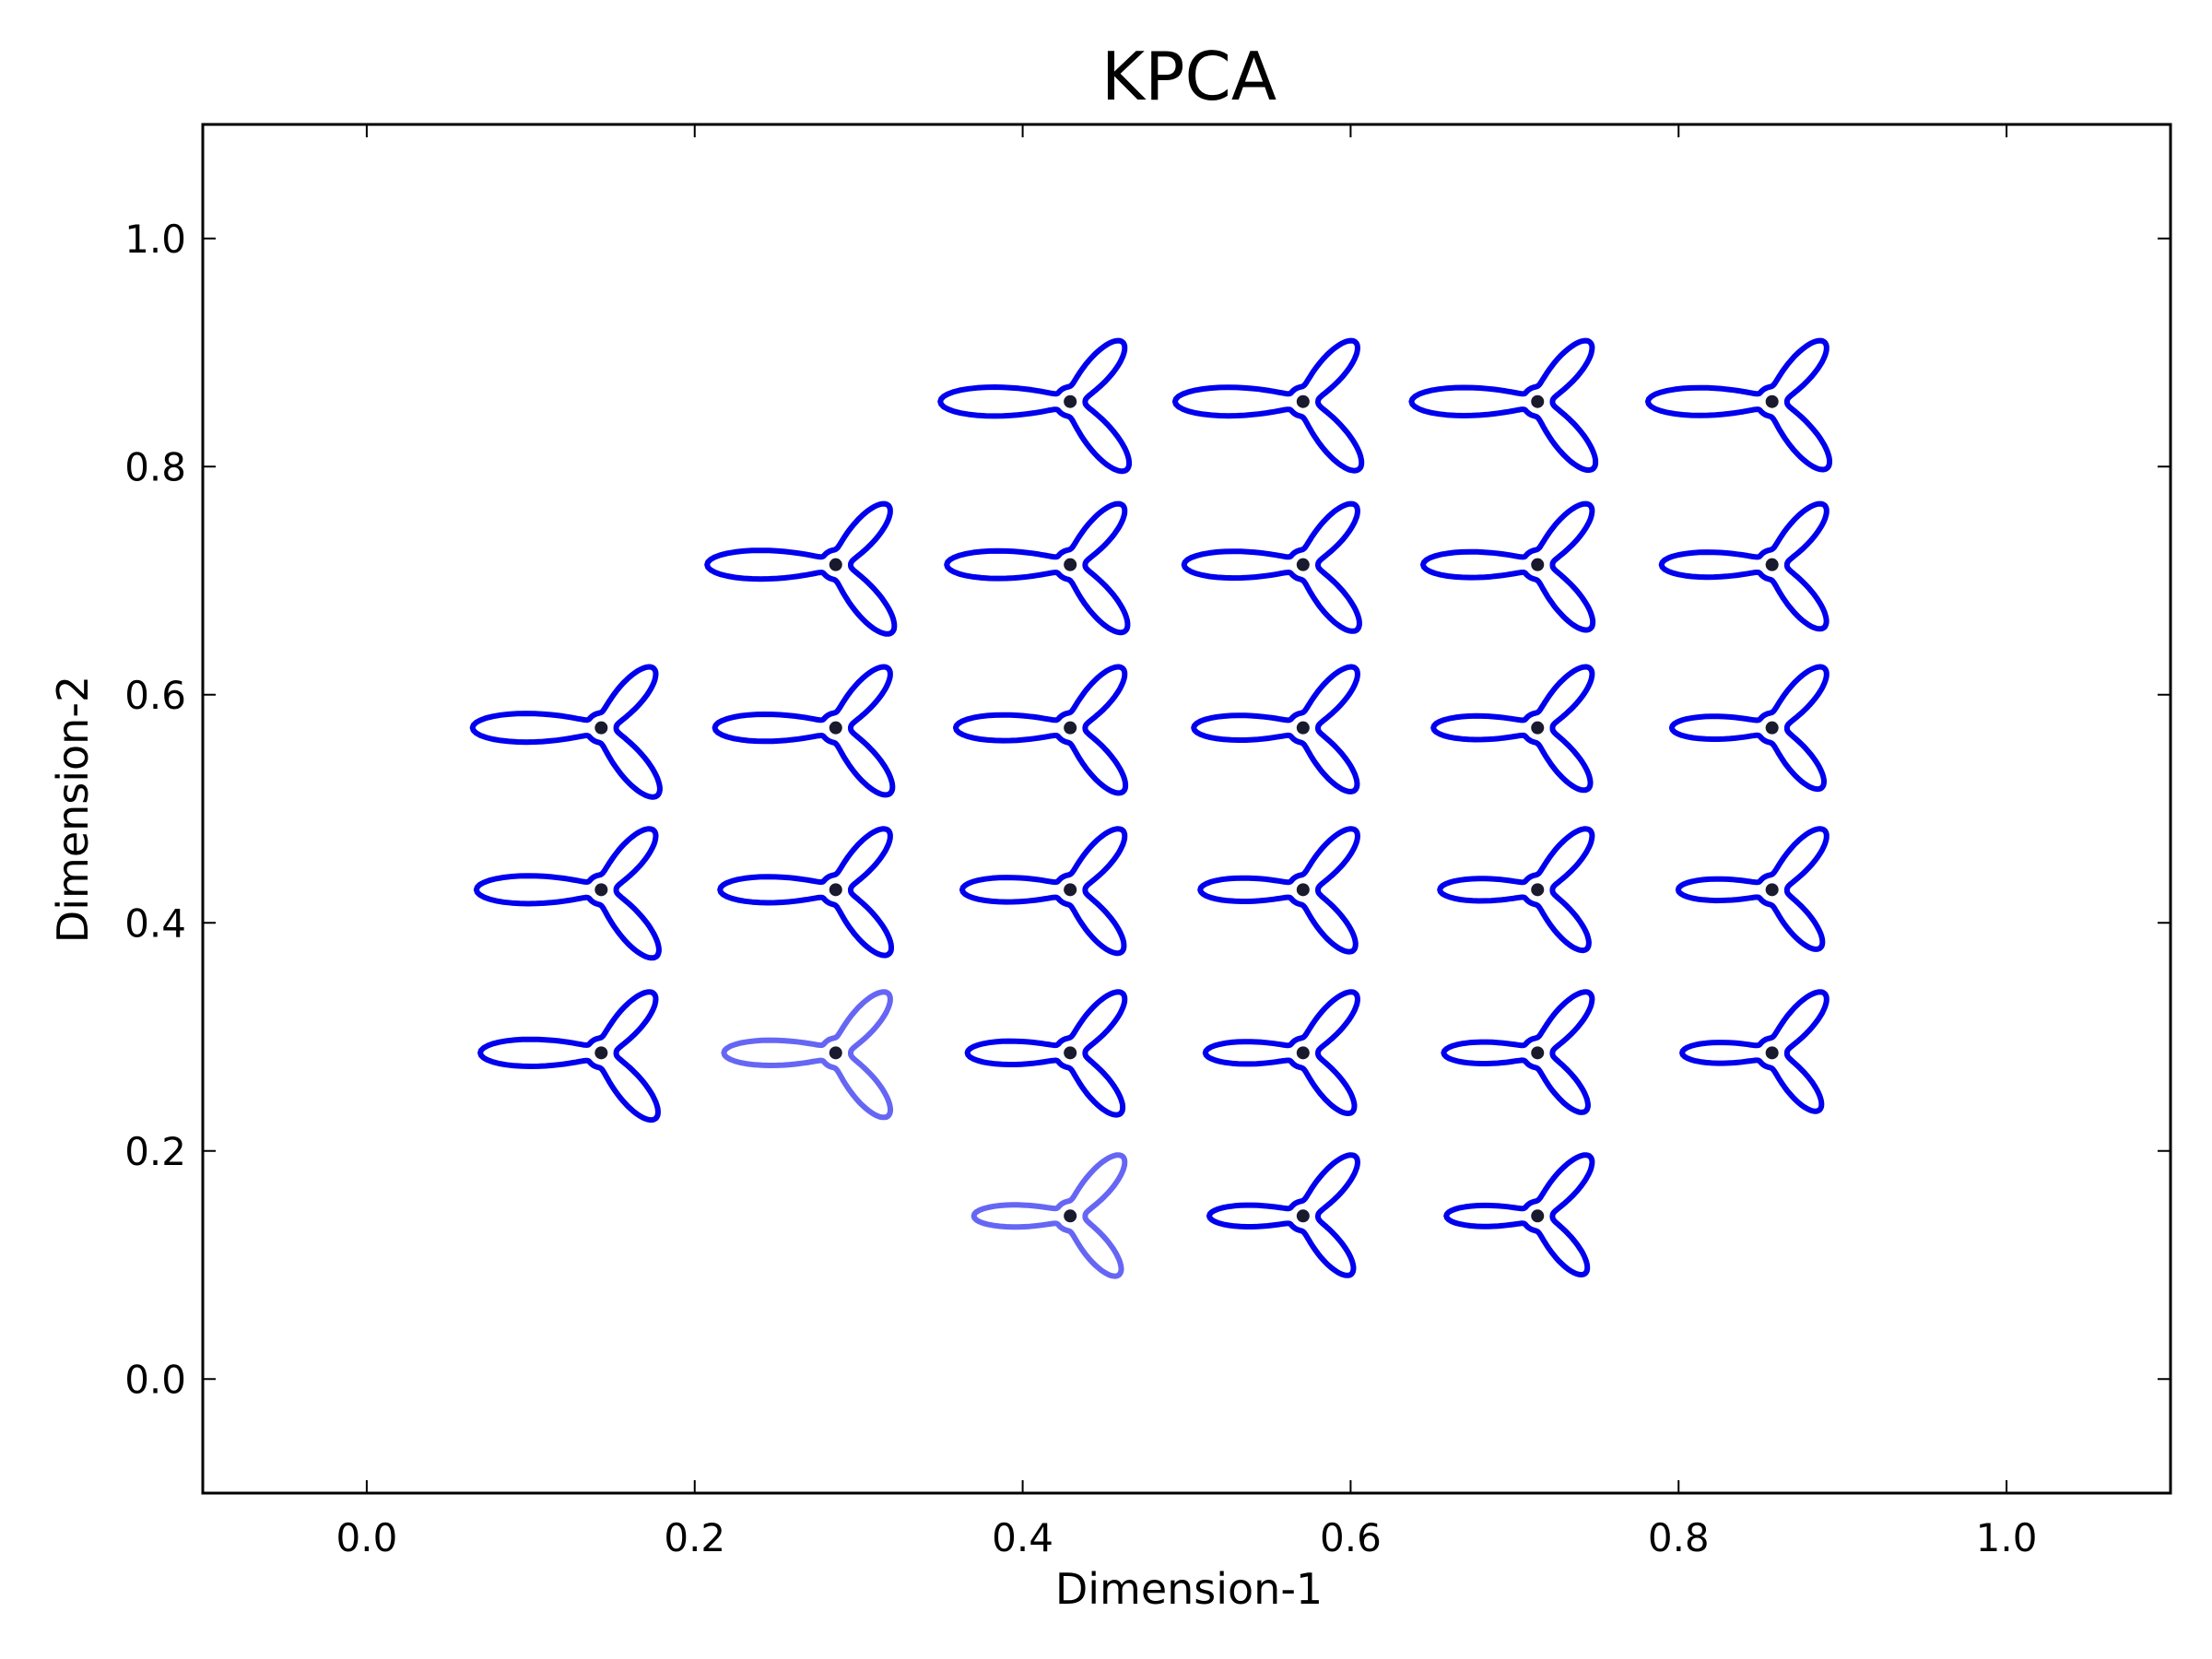  Describe the element at coordinates (1679, 1537) in the screenshot. I see `x-tick-label: 0.8` at that location.